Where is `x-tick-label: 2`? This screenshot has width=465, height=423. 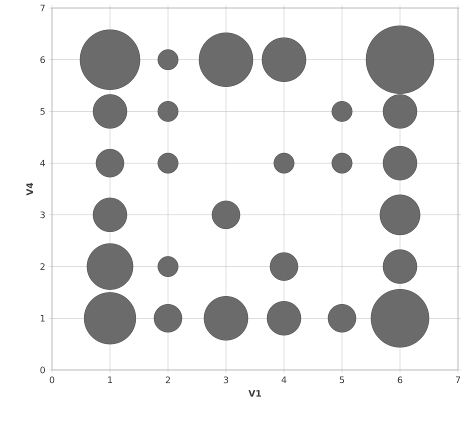
x-tick-label: 2 is located at coordinates (168, 380).